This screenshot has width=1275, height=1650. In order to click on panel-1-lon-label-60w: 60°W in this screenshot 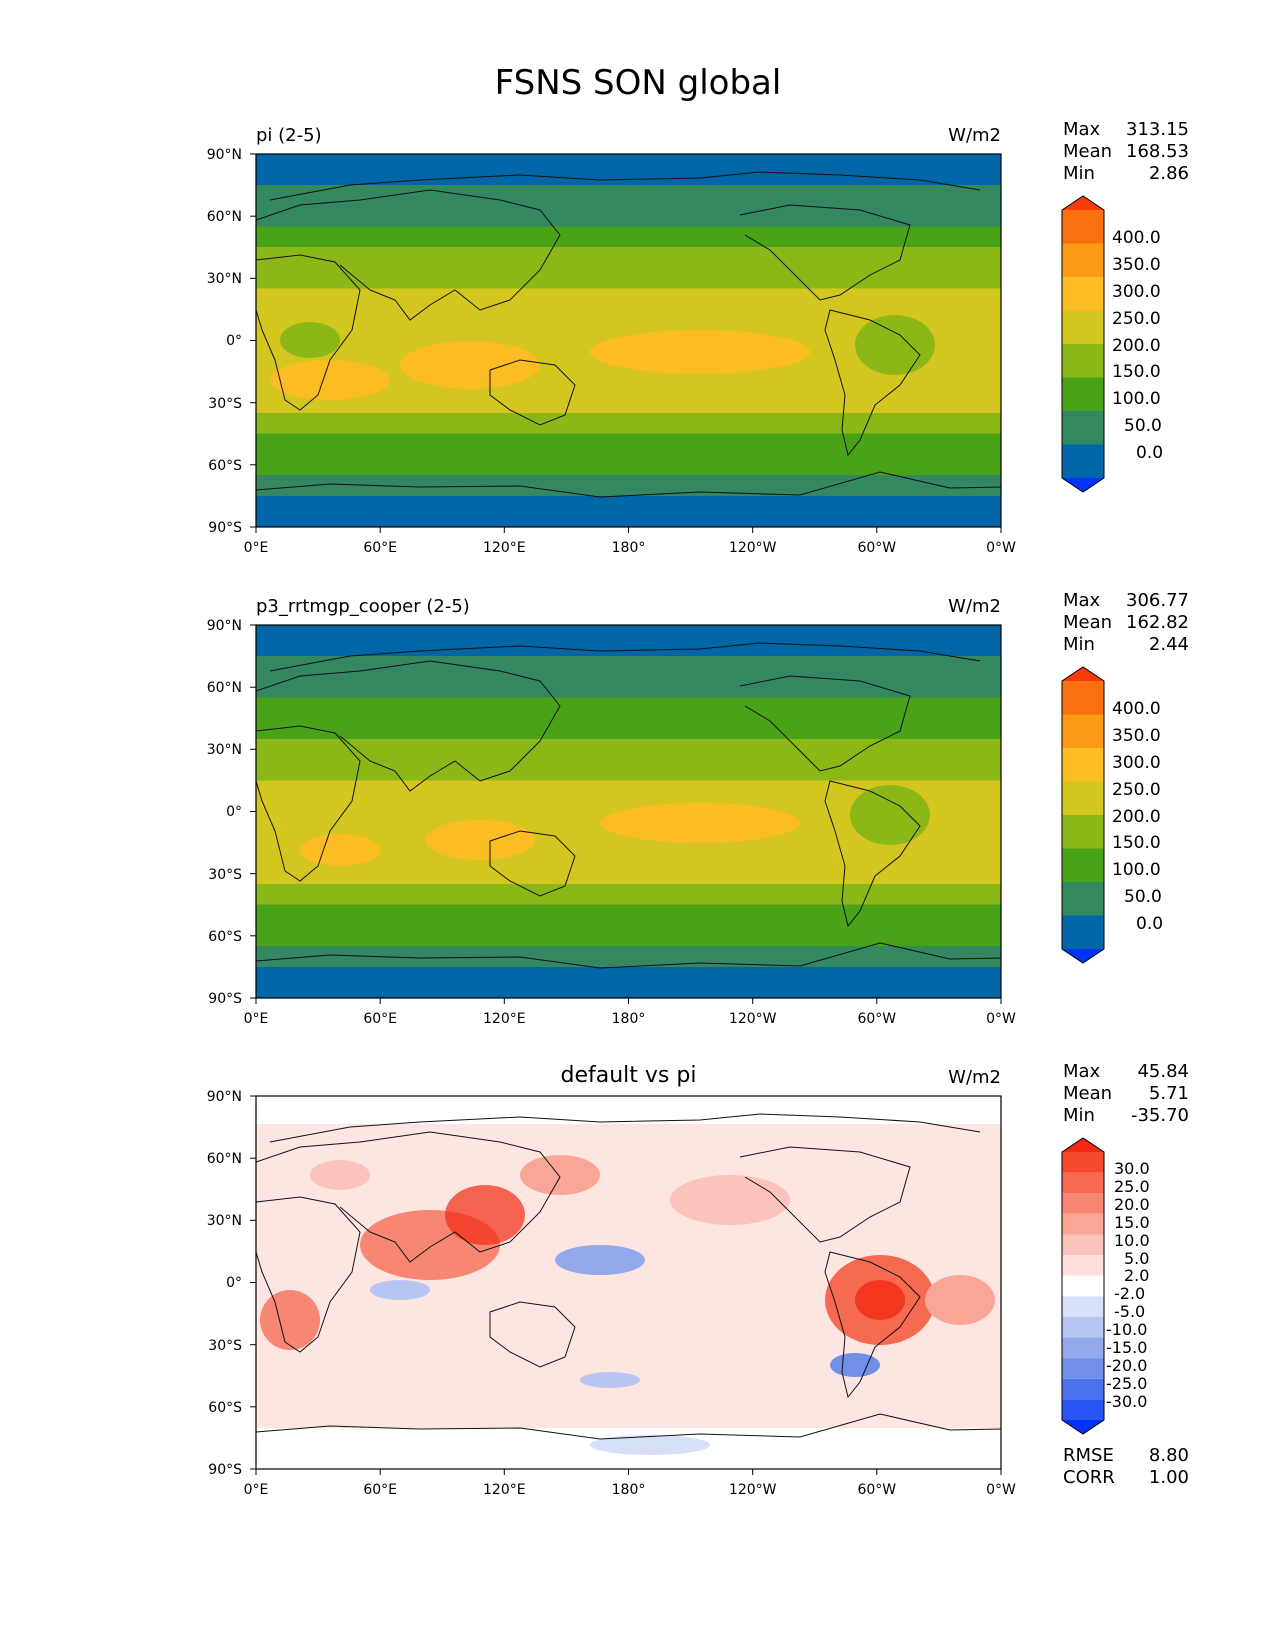, I will do `click(876, 548)`.